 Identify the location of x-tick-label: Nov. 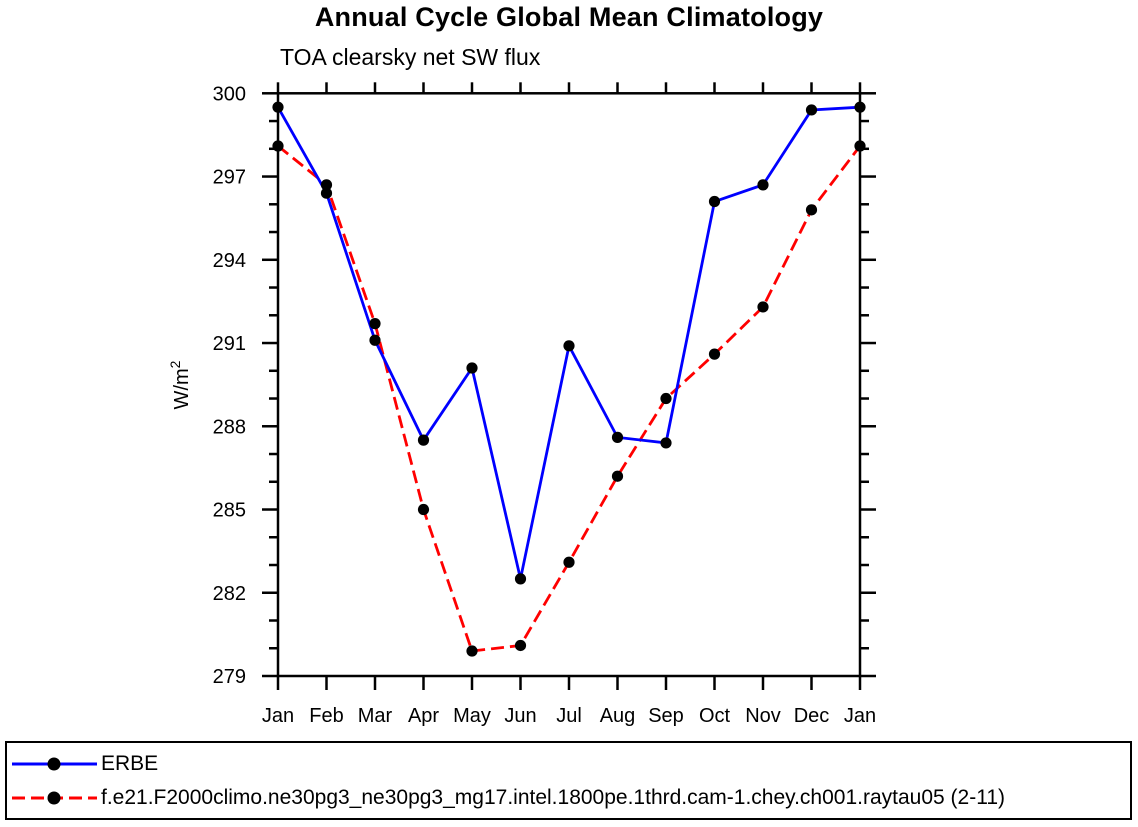
(763, 716).